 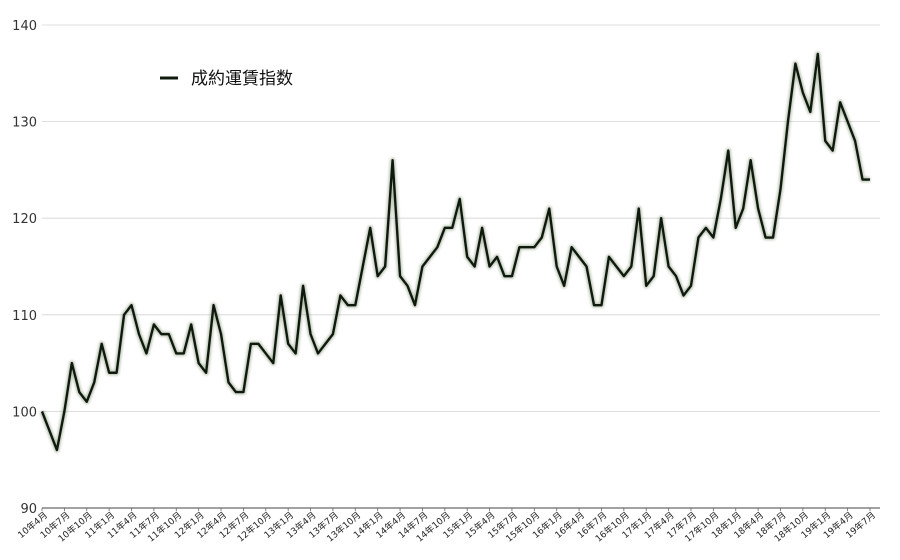 I want to click on y-tick-label: 140, so click(x=24, y=26).